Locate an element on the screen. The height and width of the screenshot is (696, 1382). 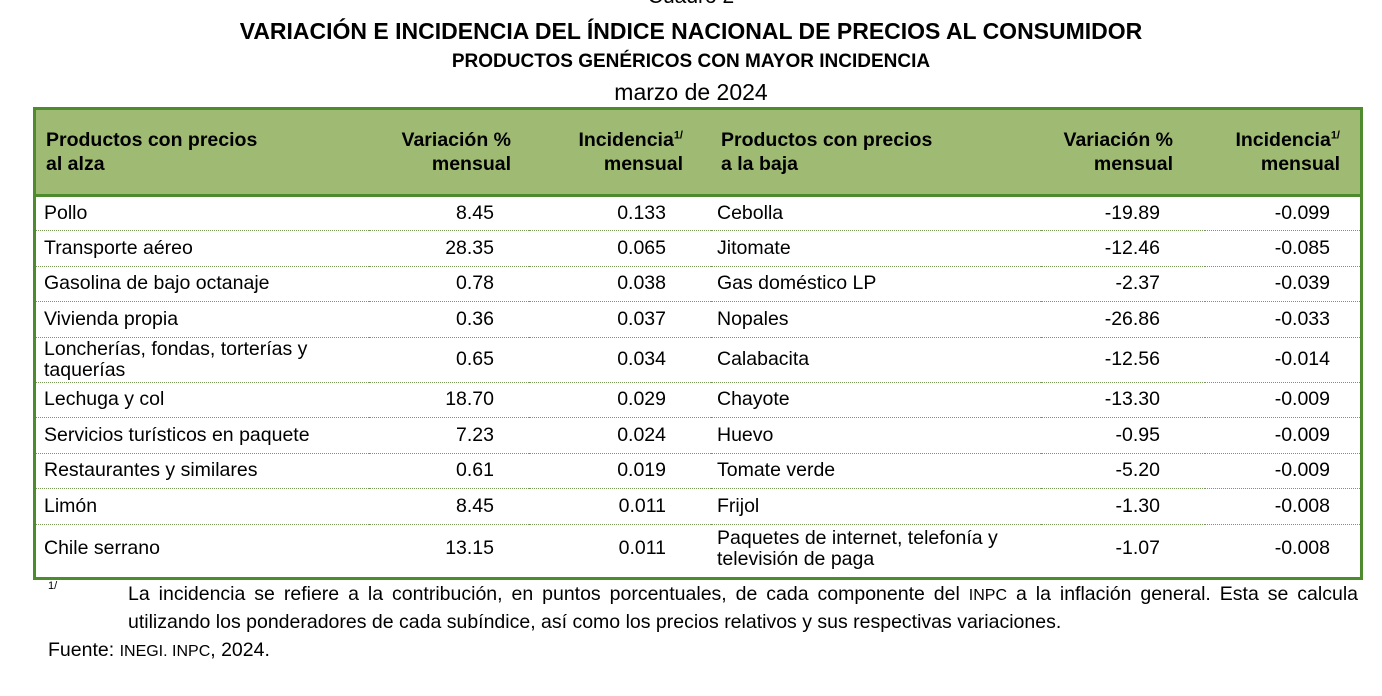
col-header-alza-line2: al alza is located at coordinates (75, 163).